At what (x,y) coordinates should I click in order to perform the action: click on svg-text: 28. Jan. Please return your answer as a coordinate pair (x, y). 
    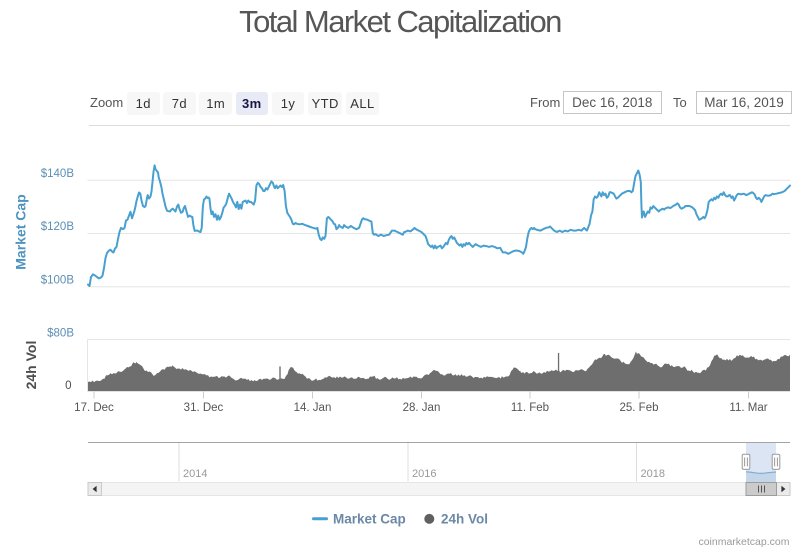
    Looking at the image, I should click on (422, 408).